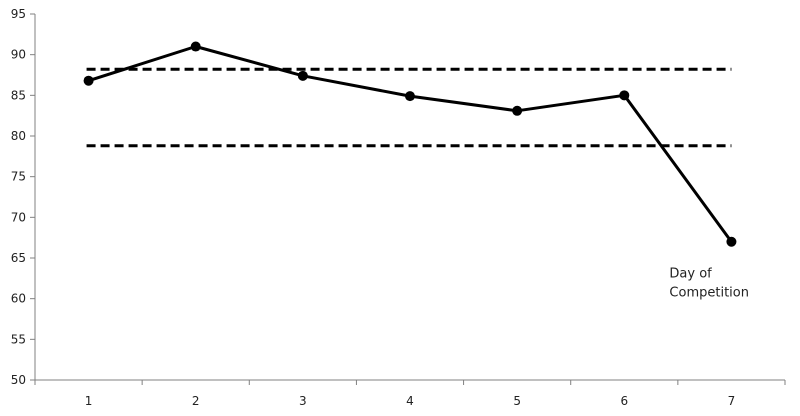 This screenshot has height=416, width=800. I want to click on y-tick-label: 80, so click(18, 136).